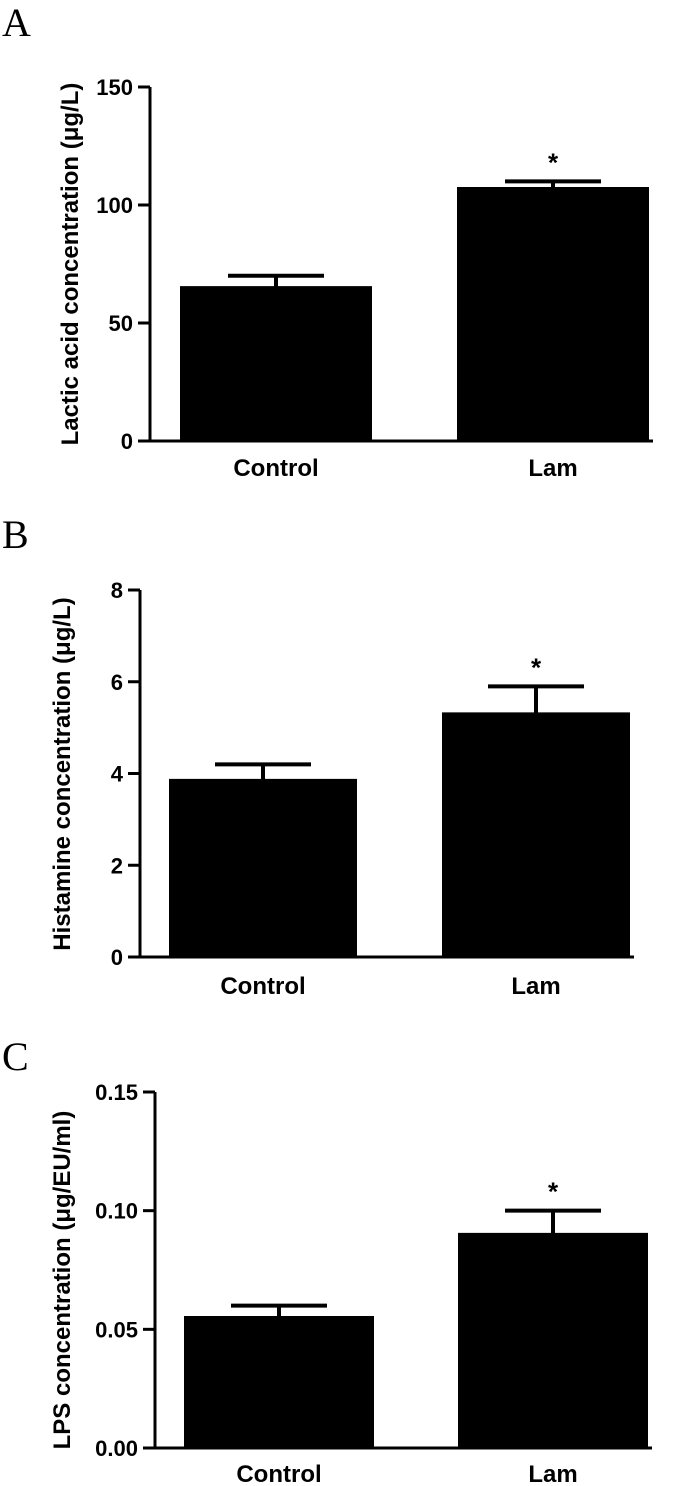 The image size is (685, 1486). I want to click on y-tick-label: 0.00, so click(116, 1448).